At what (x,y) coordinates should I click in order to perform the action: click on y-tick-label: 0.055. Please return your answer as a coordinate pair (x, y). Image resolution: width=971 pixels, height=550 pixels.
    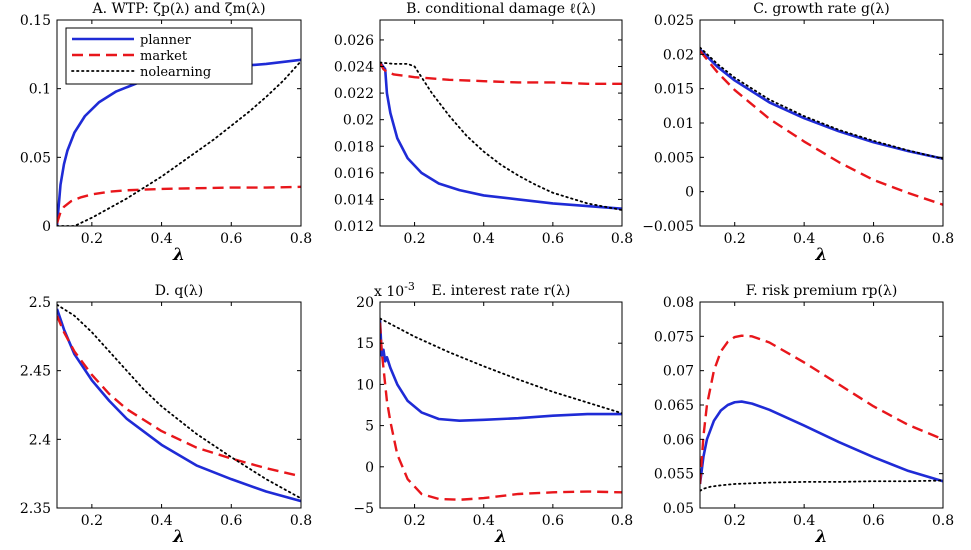
    Looking at the image, I should click on (674, 475).